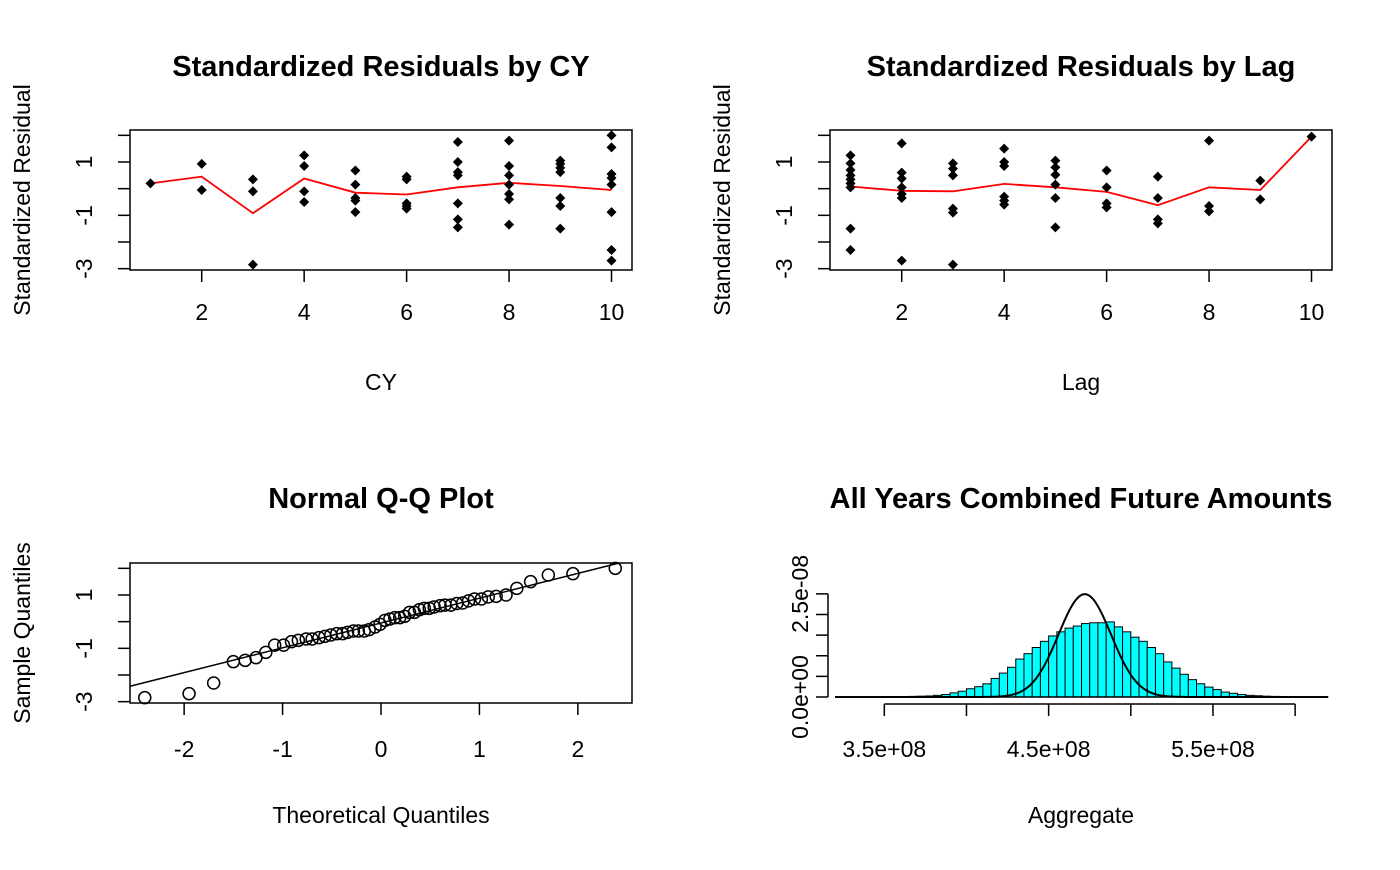 The image size is (1400, 870). I want to click on x-axis-label: Theoretical Quantiles, so click(380, 815).